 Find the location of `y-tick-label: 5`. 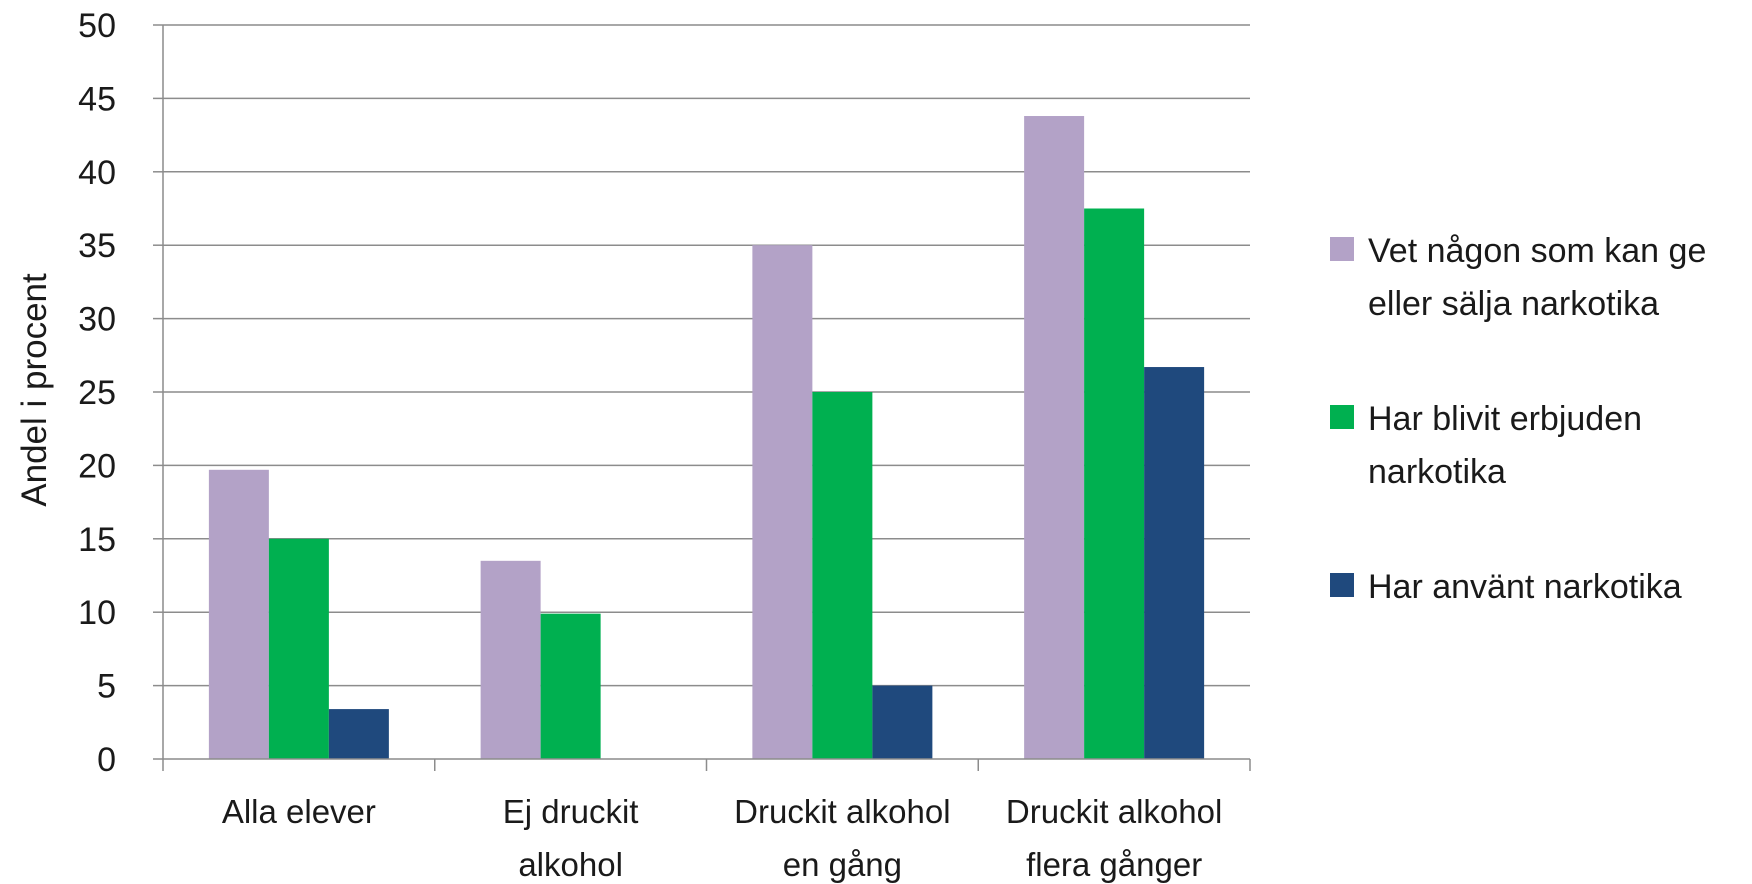

y-tick-label: 5 is located at coordinates (106, 687).